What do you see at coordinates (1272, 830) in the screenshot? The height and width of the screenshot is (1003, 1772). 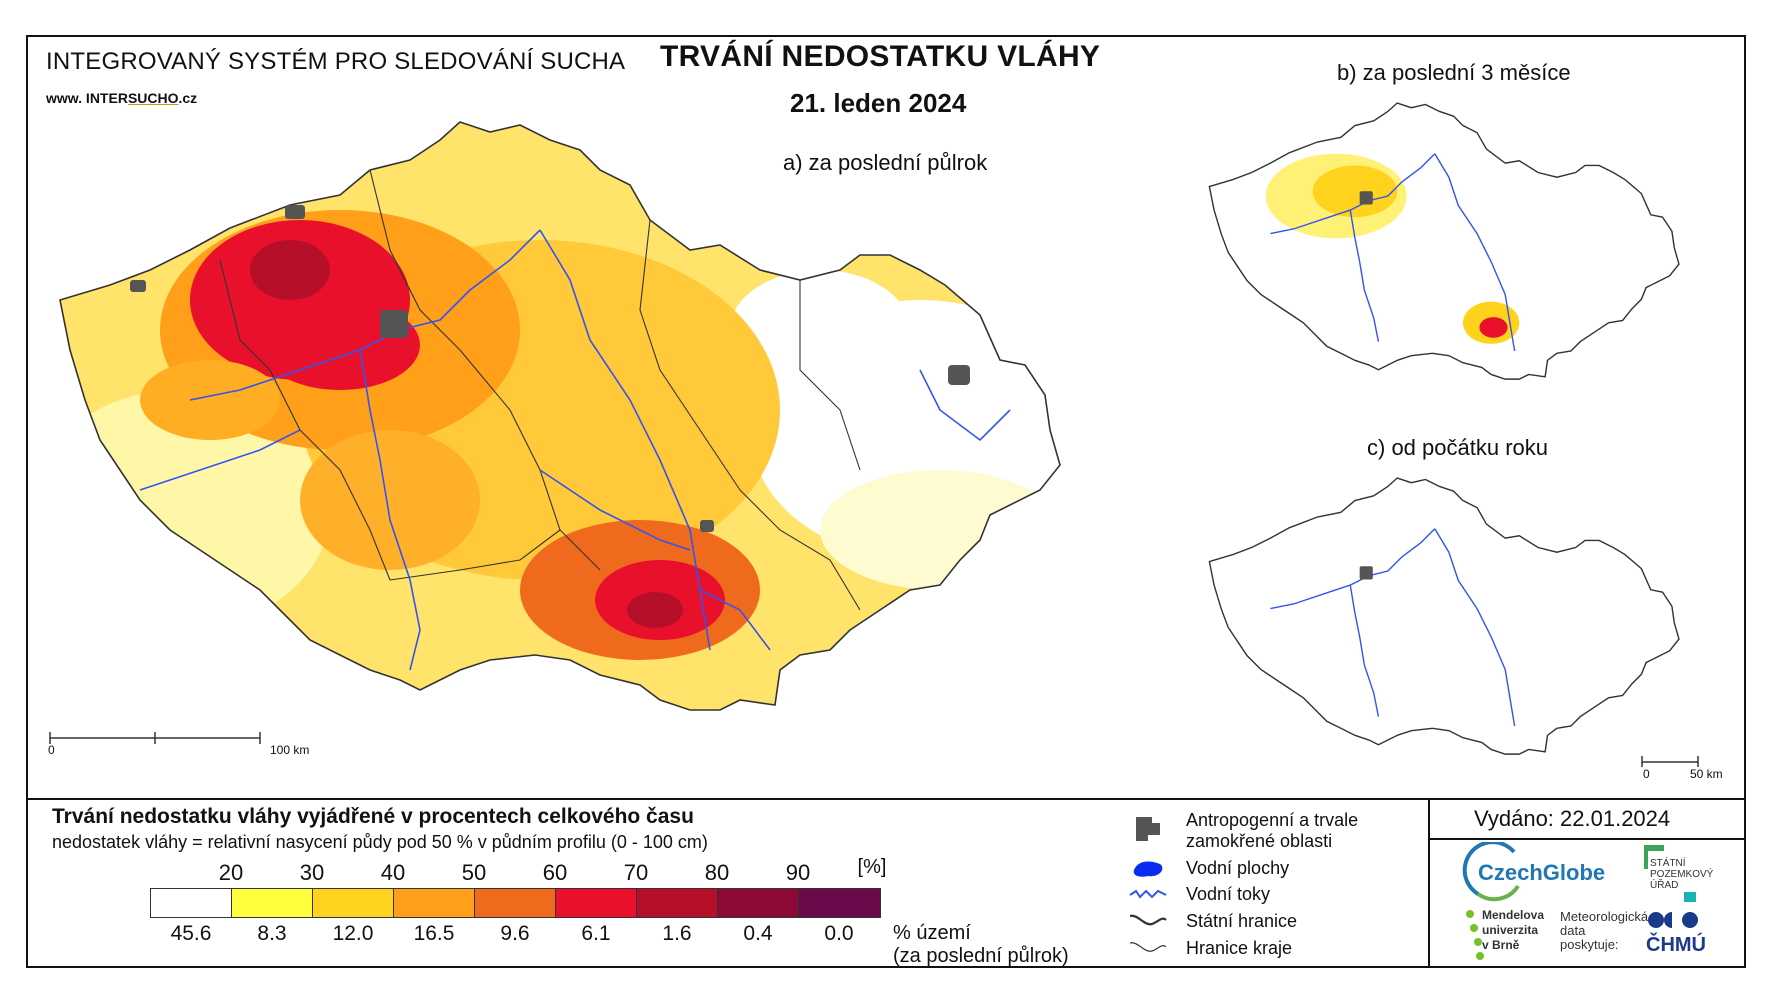 I see `urban-area-label: Antropogenní a trvale zamokřené oblasti` at bounding box center [1272, 830].